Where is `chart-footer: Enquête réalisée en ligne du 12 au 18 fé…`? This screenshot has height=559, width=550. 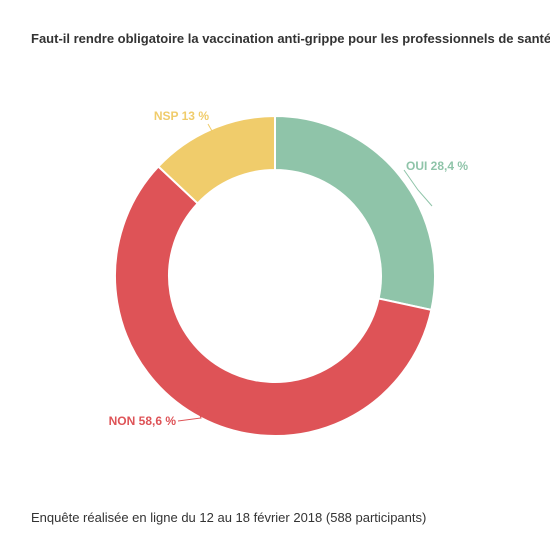
chart-footer: Enquête réalisée en ligne du 12 au 18 fé… is located at coordinates (229, 517).